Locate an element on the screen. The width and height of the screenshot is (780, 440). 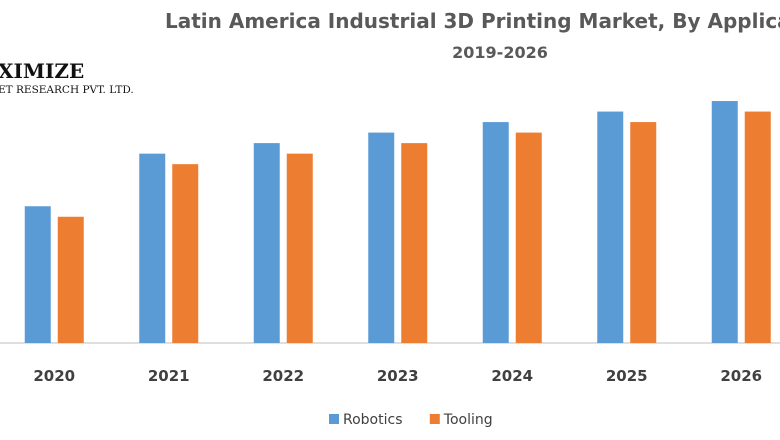
x-tick-label-2022: 2022 is located at coordinates (283, 376).